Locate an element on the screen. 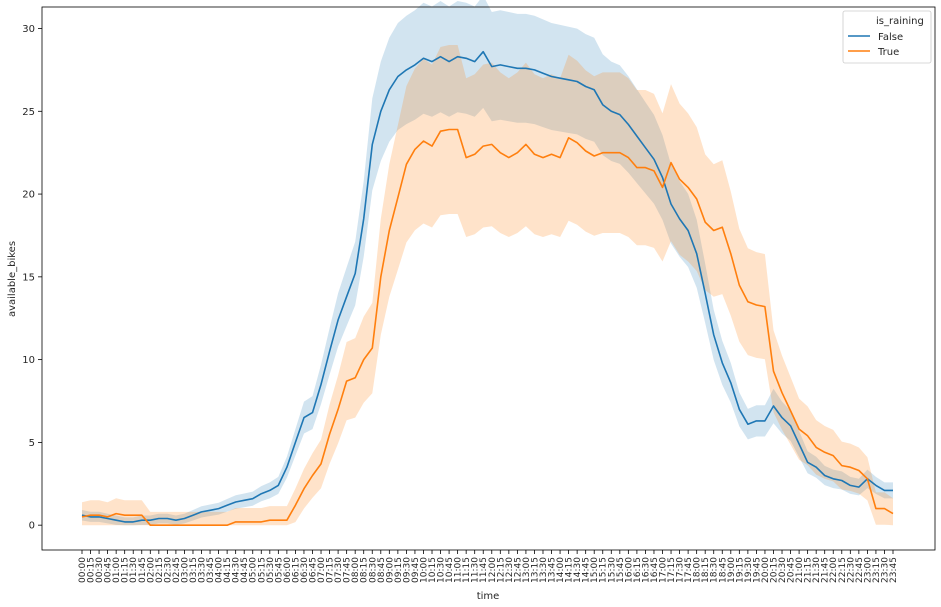 This screenshot has width=941, height=607. x-tick-label: 01:30 is located at coordinates (134, 570).